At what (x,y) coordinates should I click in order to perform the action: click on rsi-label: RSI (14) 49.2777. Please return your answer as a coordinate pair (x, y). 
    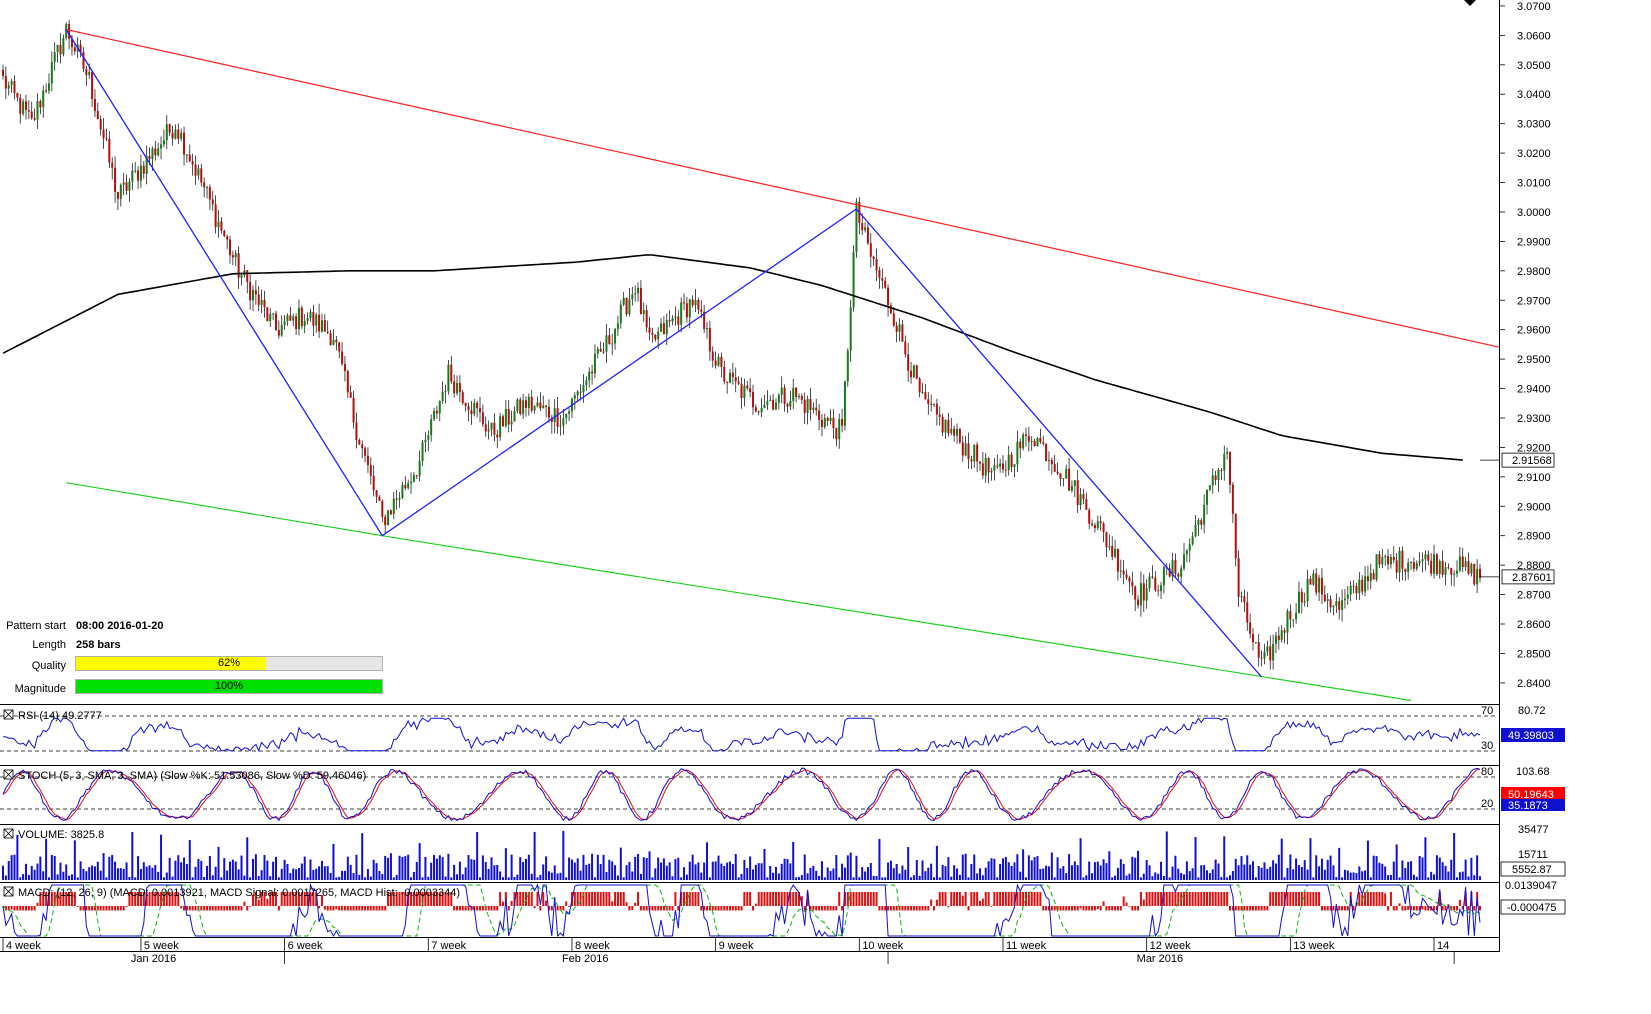
    Looking at the image, I should click on (60, 716).